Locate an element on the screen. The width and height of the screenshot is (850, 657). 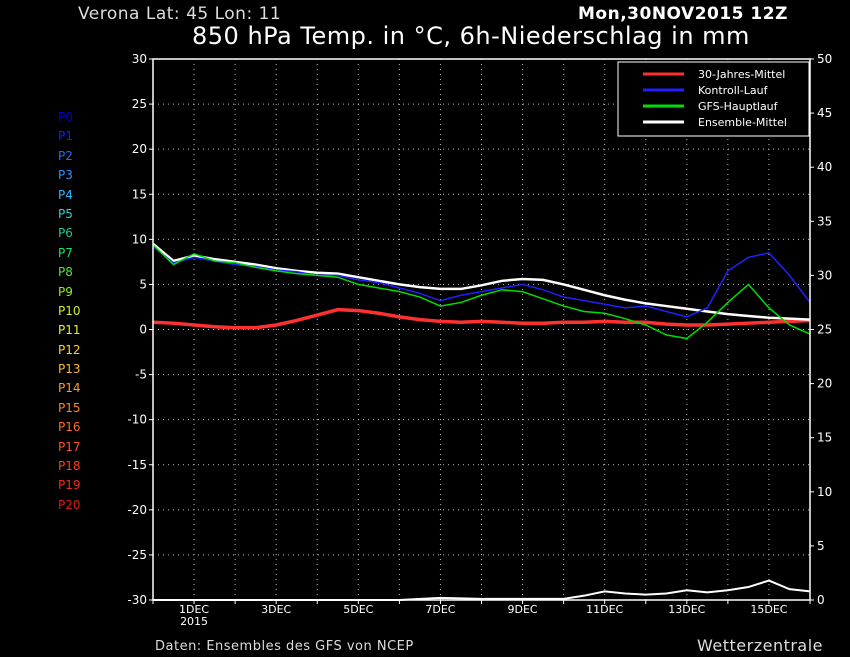
y-right-tick-label: 0 is located at coordinates (821, 600).